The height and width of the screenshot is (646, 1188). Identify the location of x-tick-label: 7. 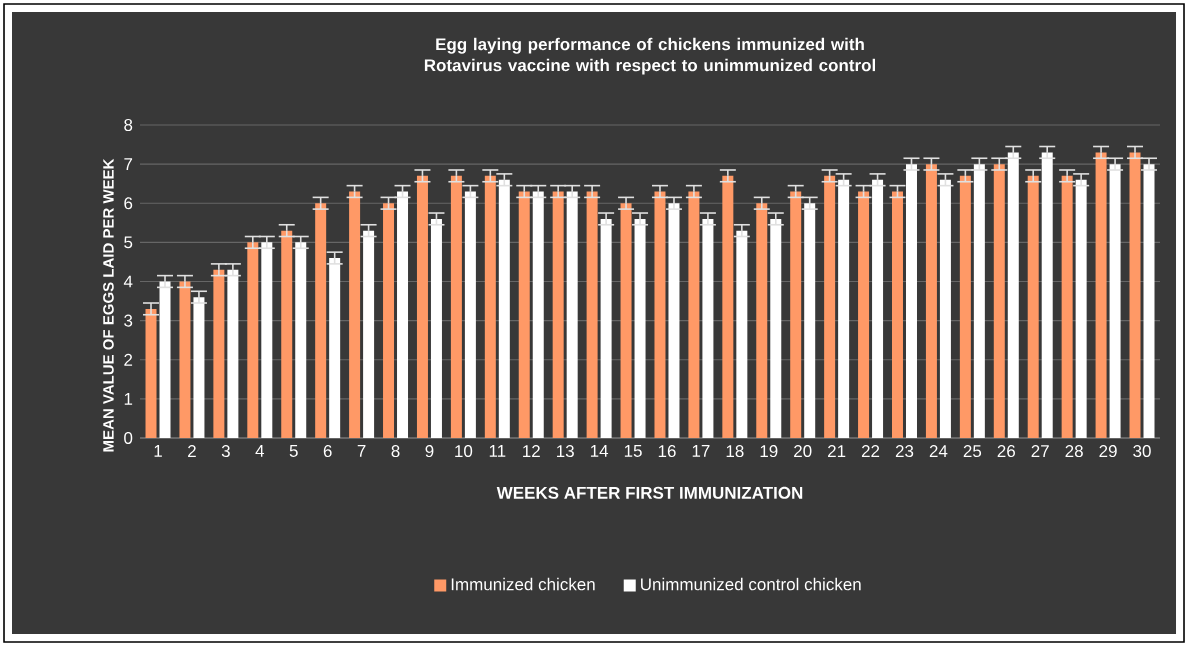
(361, 451).